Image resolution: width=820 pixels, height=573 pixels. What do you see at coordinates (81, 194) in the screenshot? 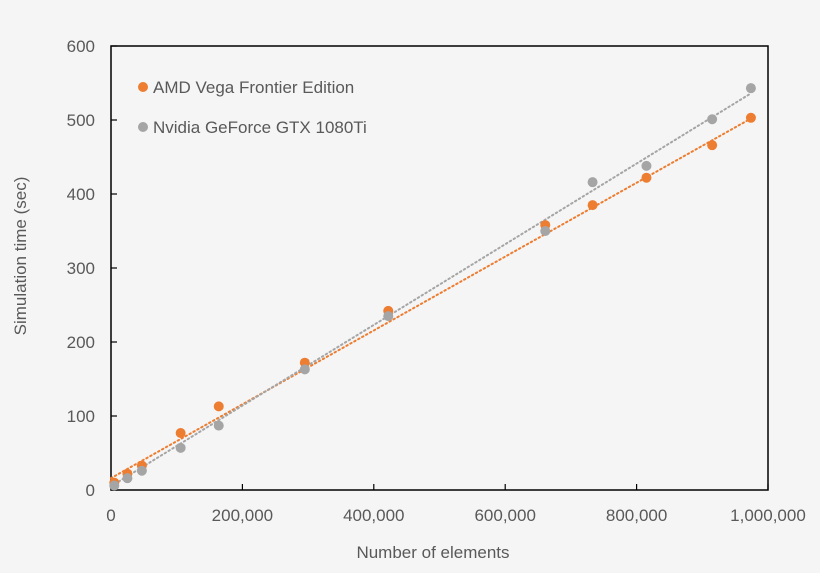
I see `y-tick-label: 400` at bounding box center [81, 194].